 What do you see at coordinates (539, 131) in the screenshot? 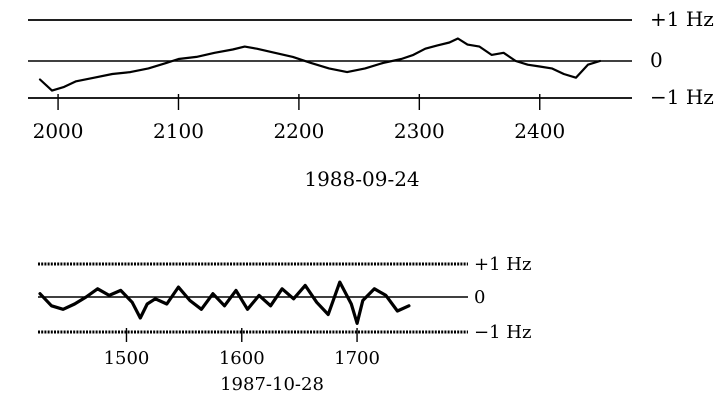
I see `x-tick-label: 2400` at bounding box center [539, 131].